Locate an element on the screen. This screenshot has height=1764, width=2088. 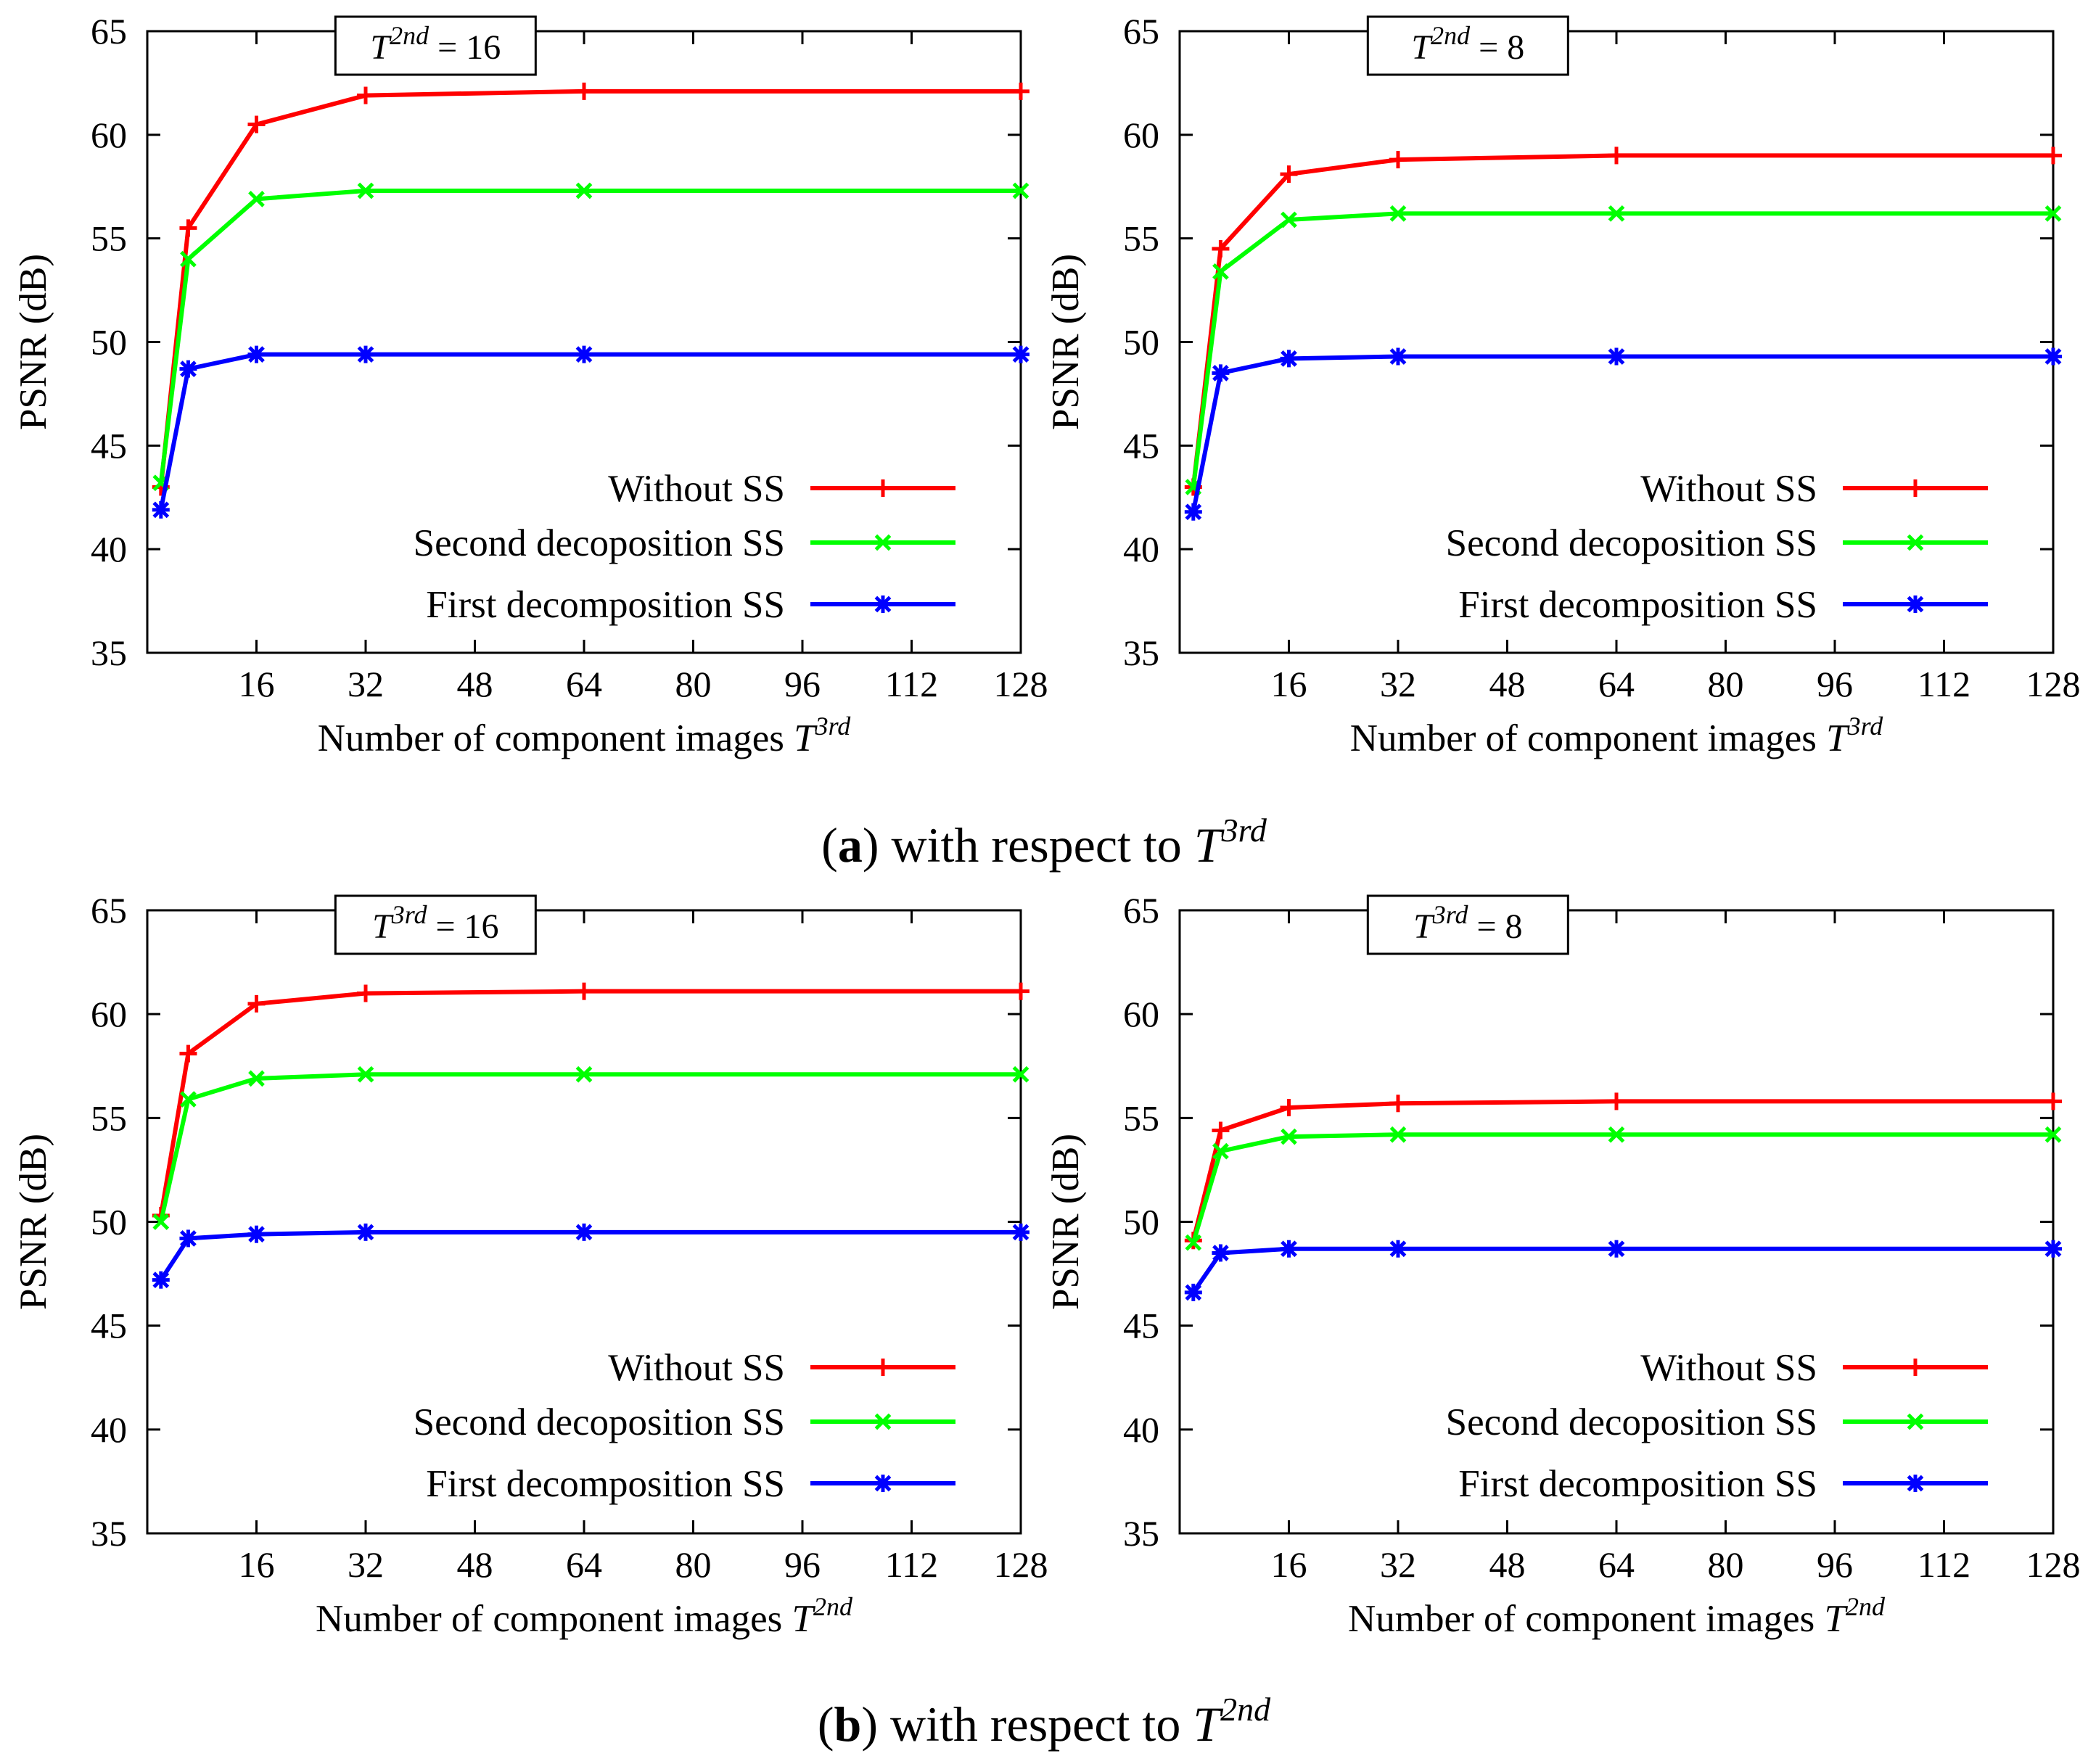
x-tick-label: 112 is located at coordinates (1944, 684).